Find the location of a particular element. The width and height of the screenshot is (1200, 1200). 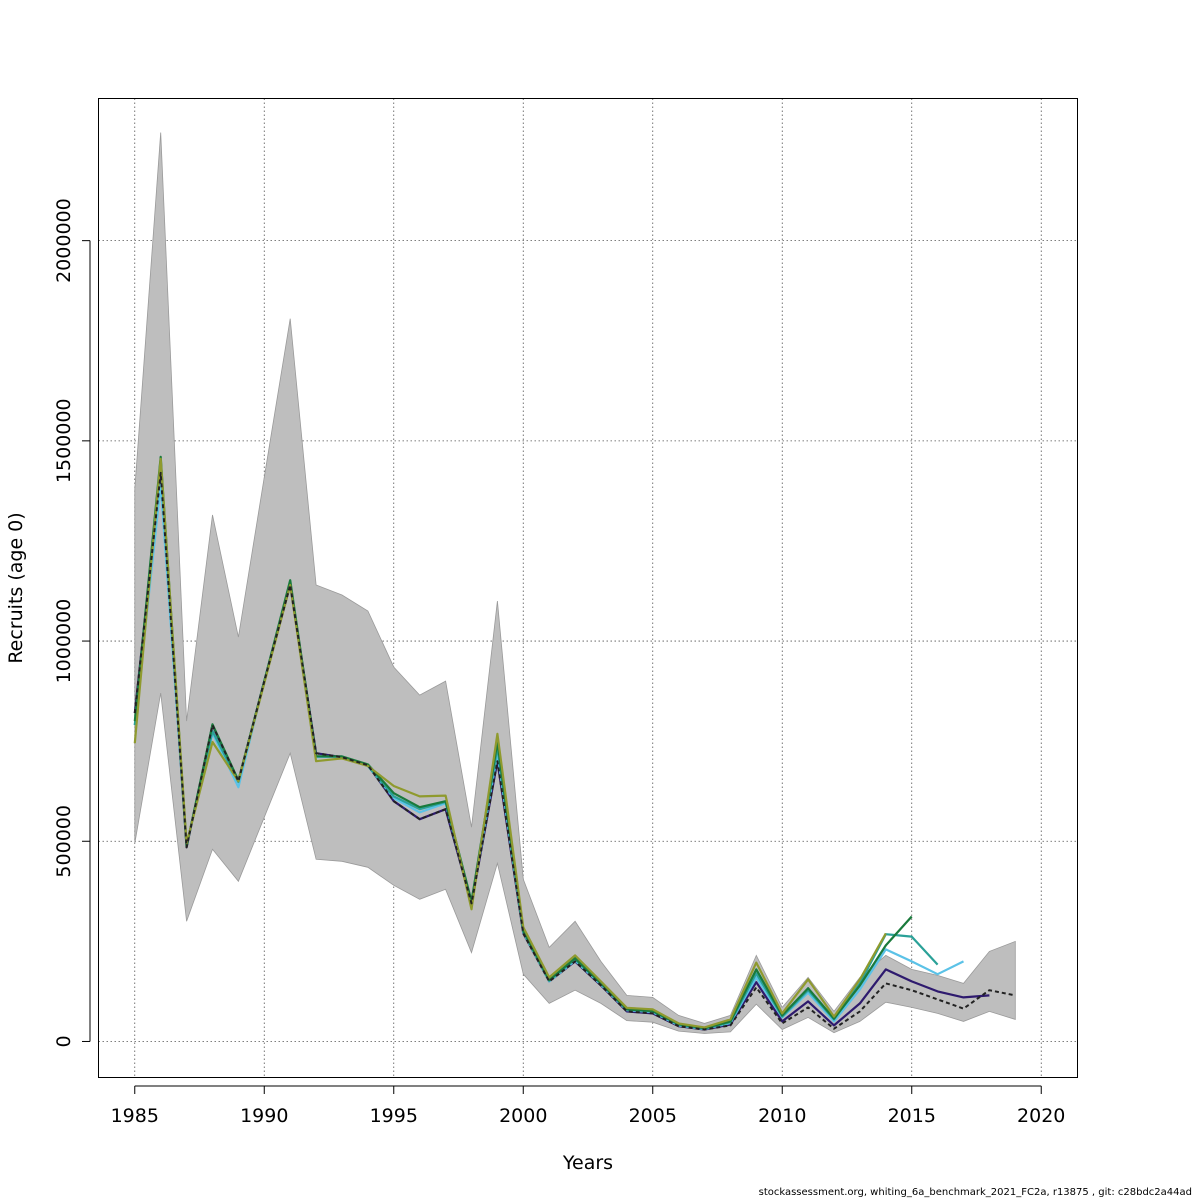

y-tick-label: 1000000 is located at coordinates (64, 641).